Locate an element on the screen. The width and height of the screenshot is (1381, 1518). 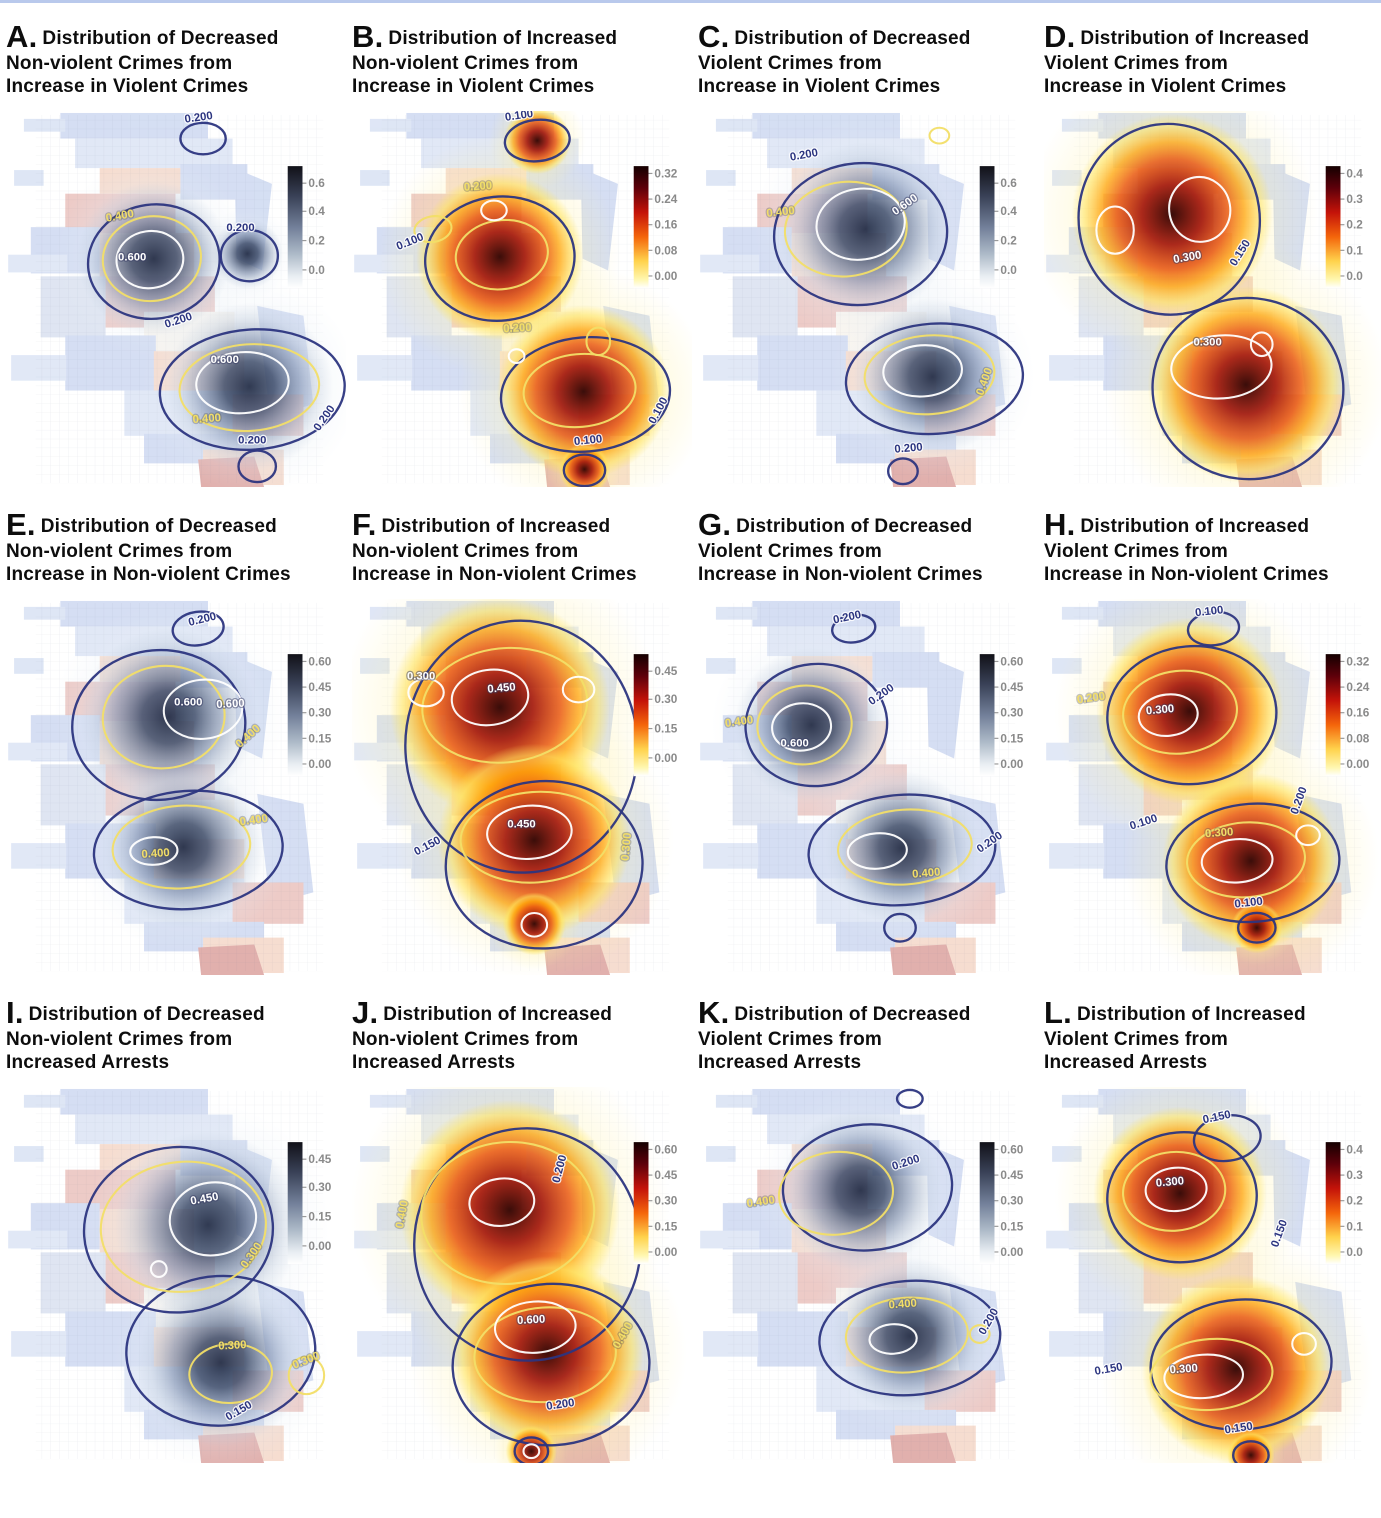
panel-title-line2: Non-violent Crimes from is located at coordinates (119, 63).